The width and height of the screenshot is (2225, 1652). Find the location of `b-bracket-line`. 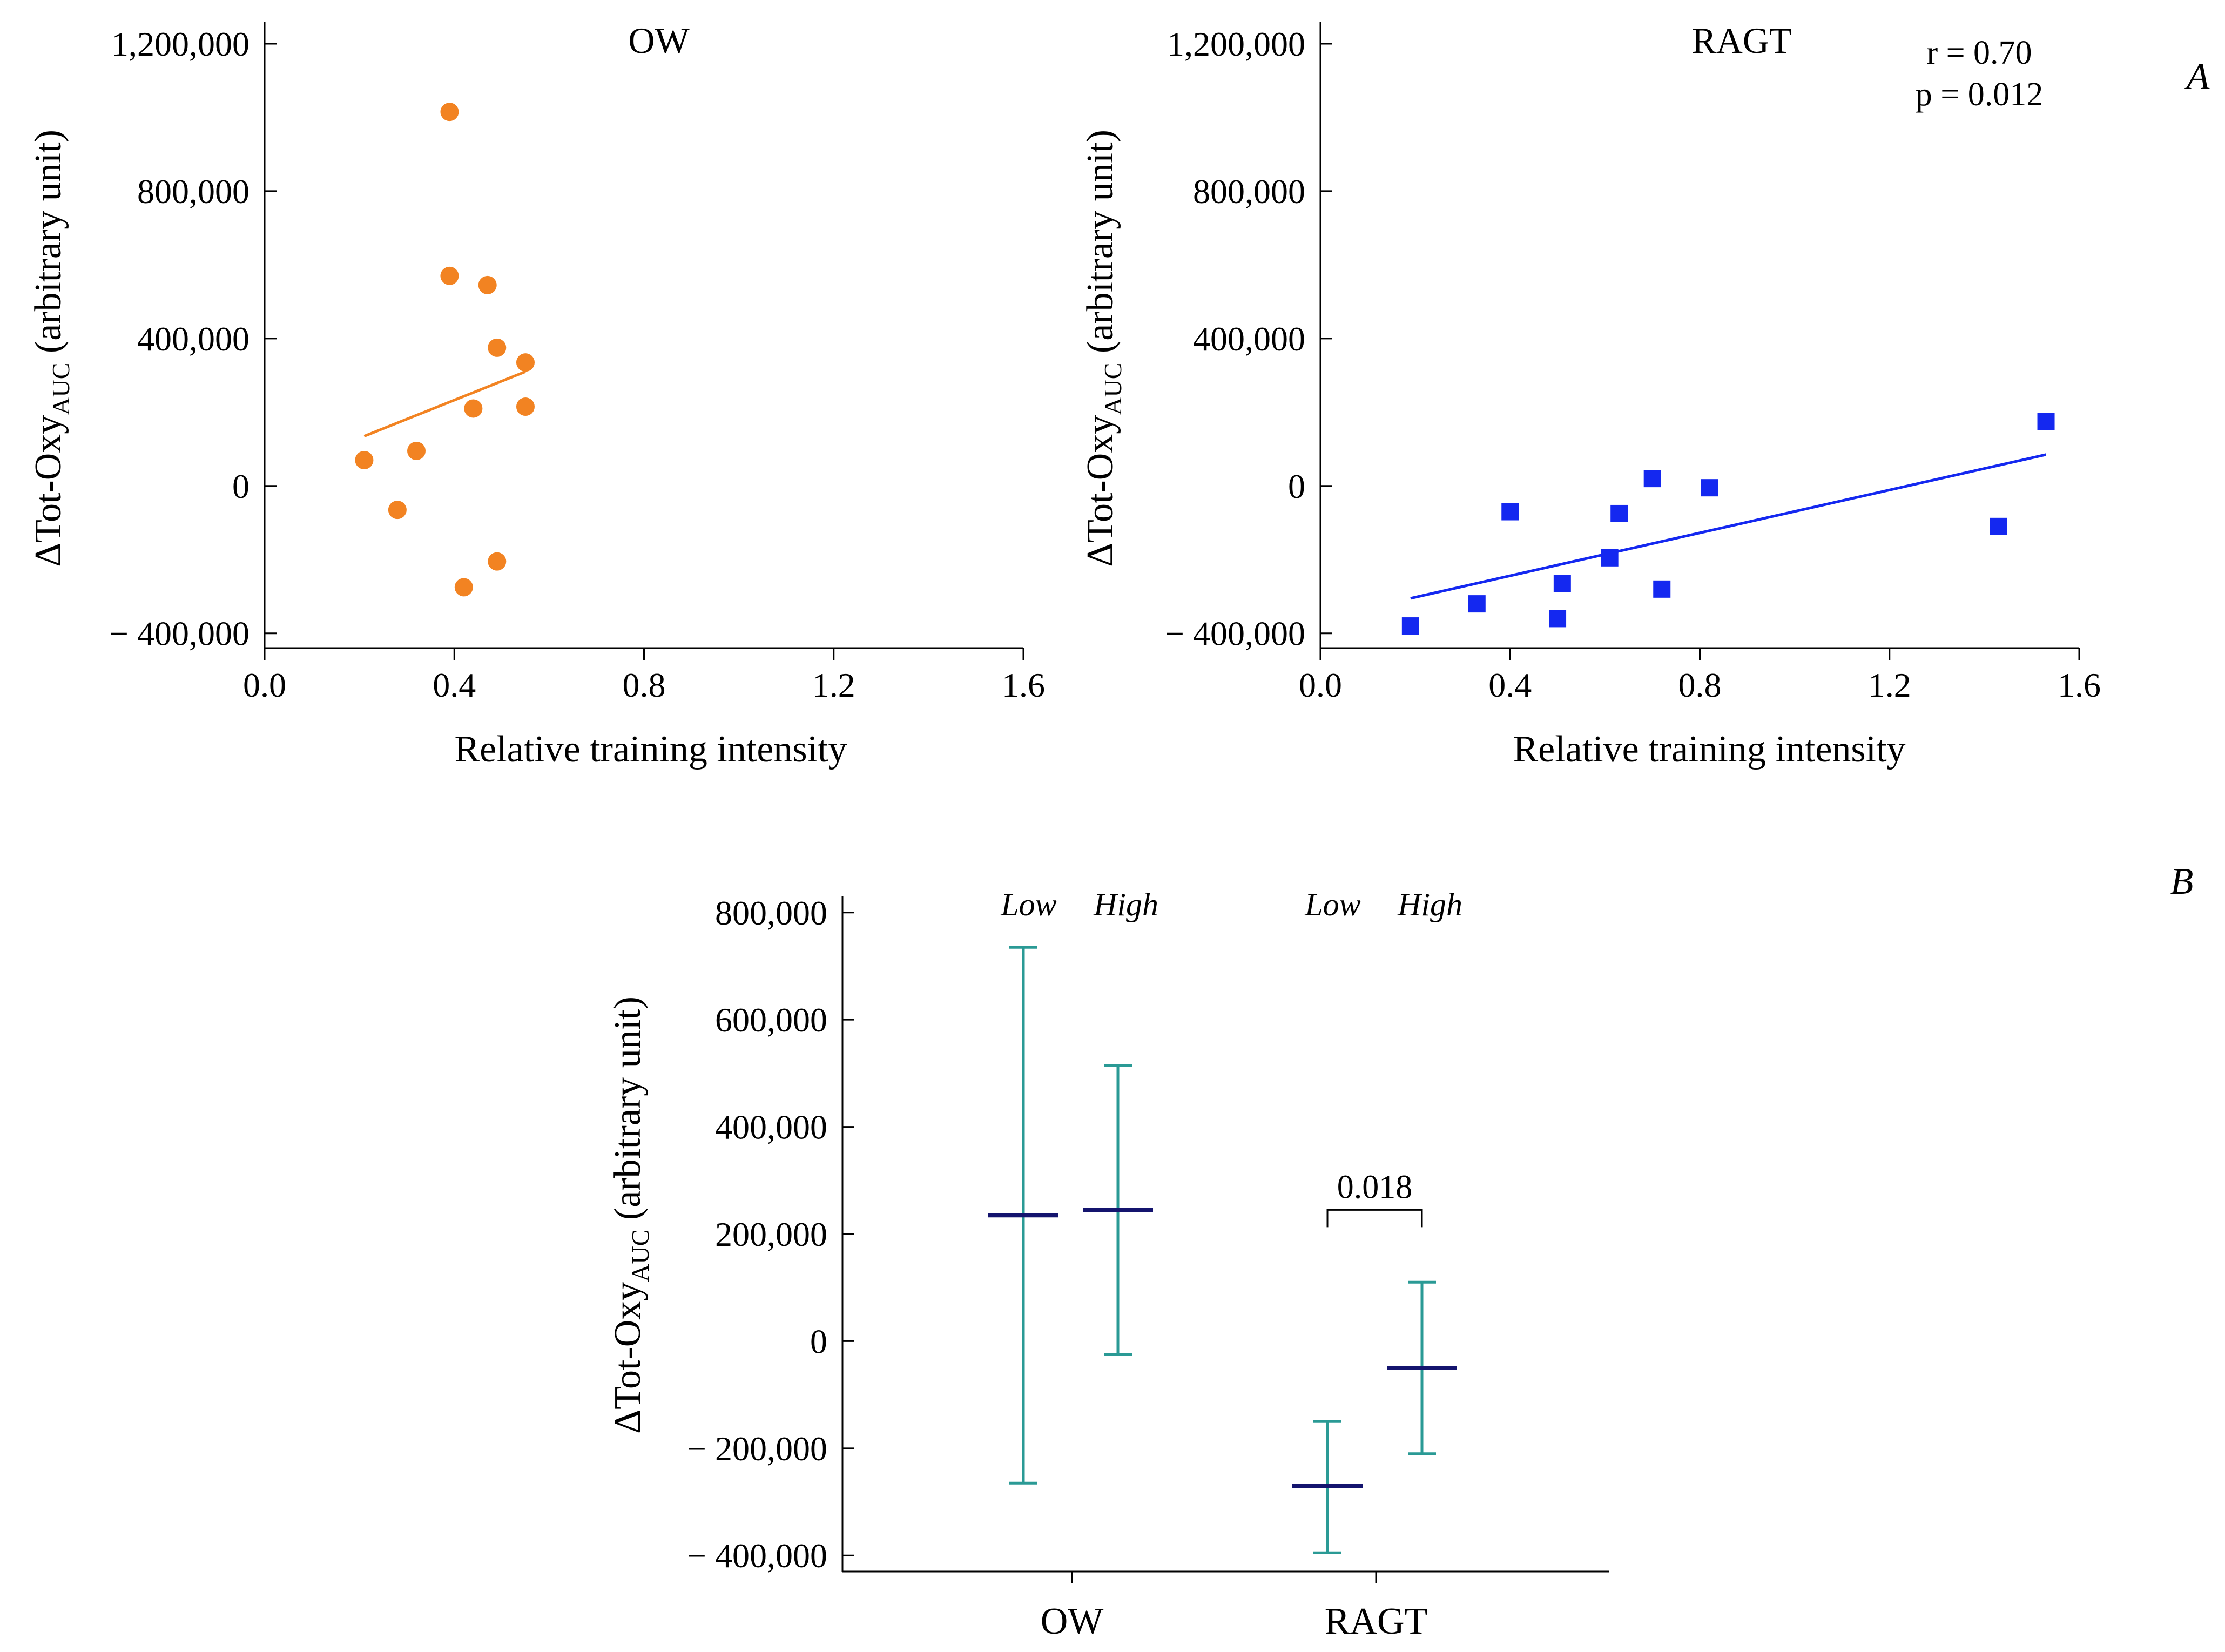

b-bracket-line is located at coordinates (1375, 1218).